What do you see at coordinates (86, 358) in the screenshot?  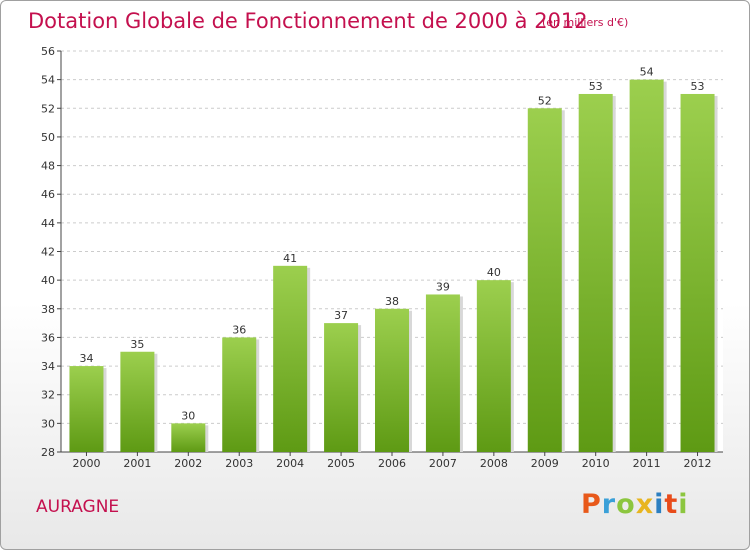 I see `data-label: 34` at bounding box center [86, 358].